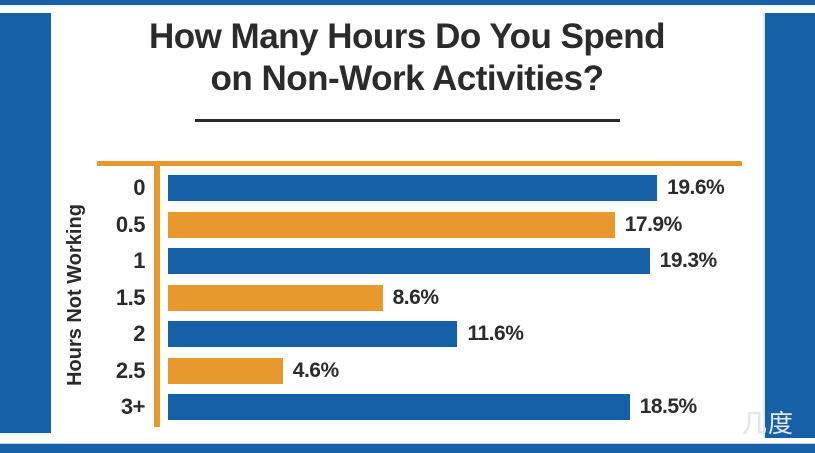  Describe the element at coordinates (139, 188) in the screenshot. I see `category-label: 0` at that location.